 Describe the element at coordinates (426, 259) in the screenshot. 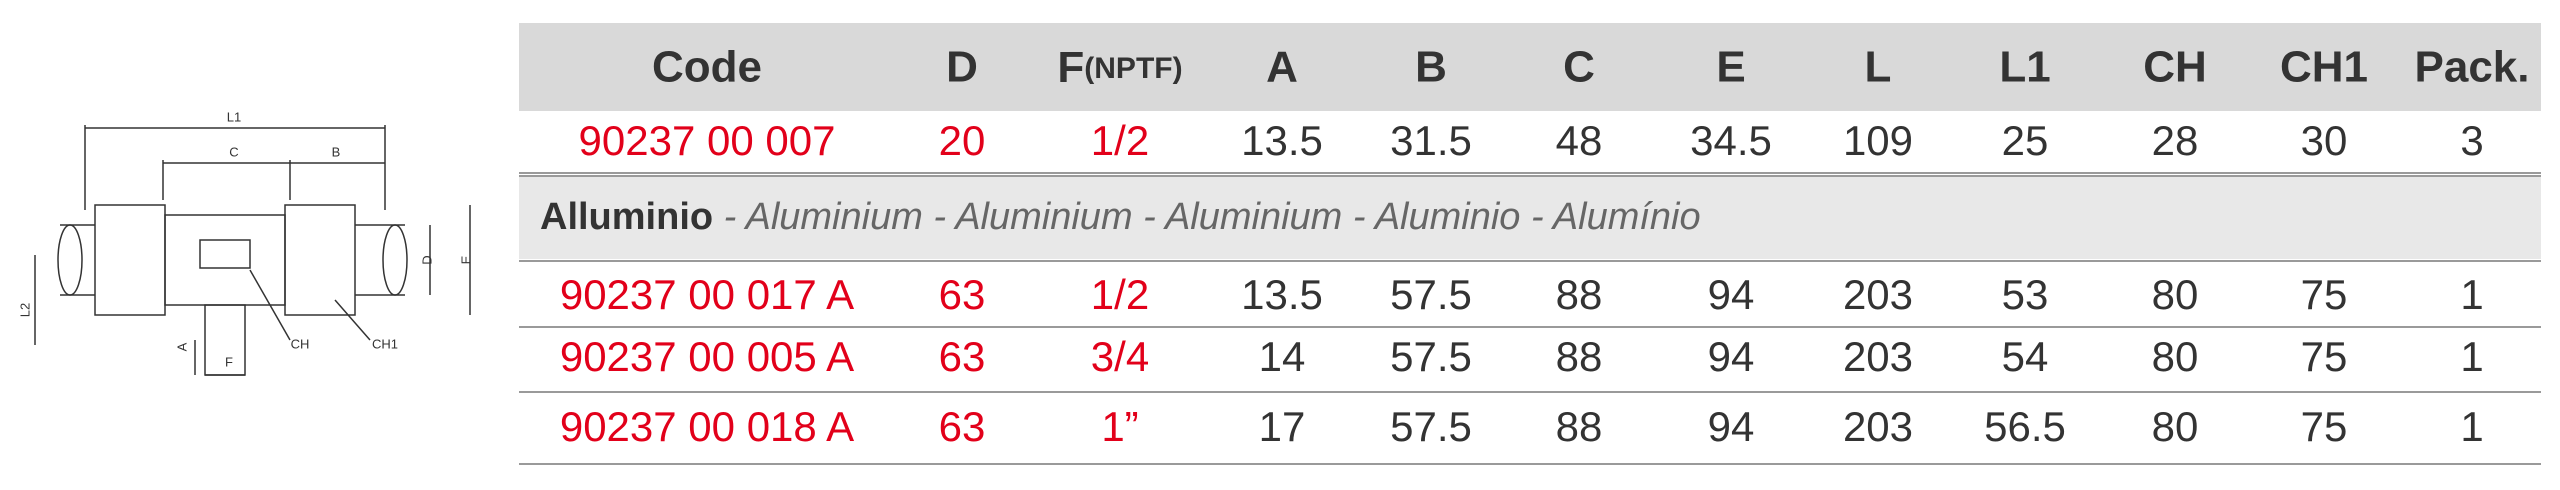

I see `dimension-label: D` at that location.